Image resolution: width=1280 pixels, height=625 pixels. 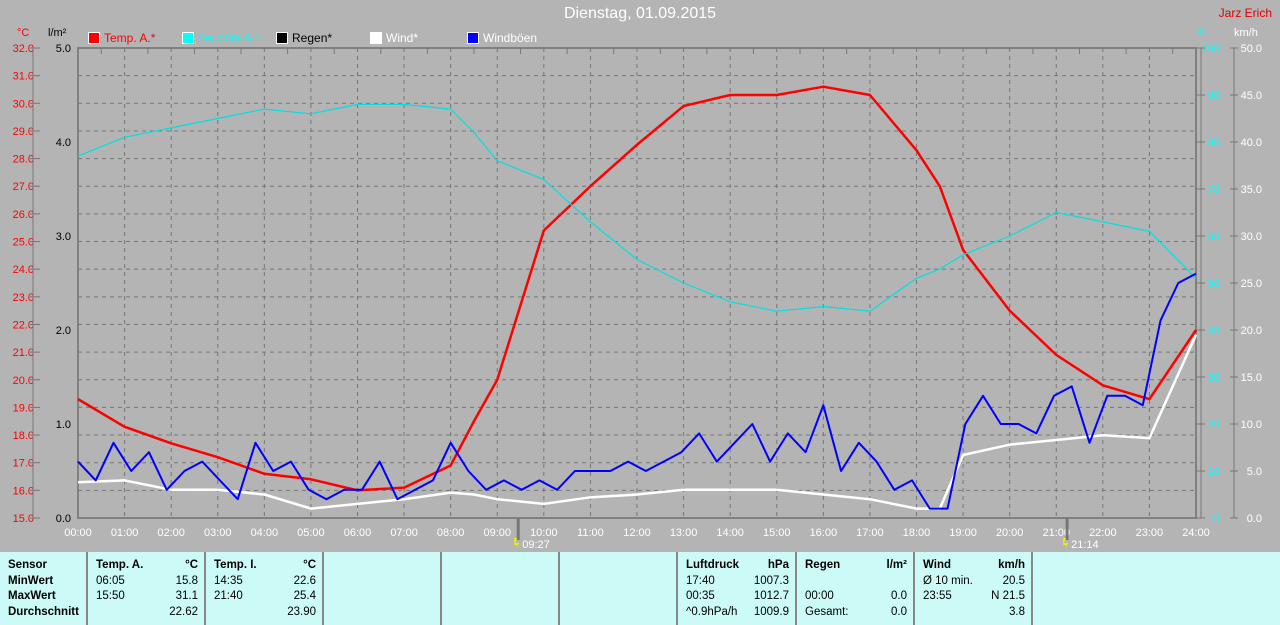 What do you see at coordinates (63, 331) in the screenshot?
I see `rain-tick-label: 2.0` at bounding box center [63, 331].